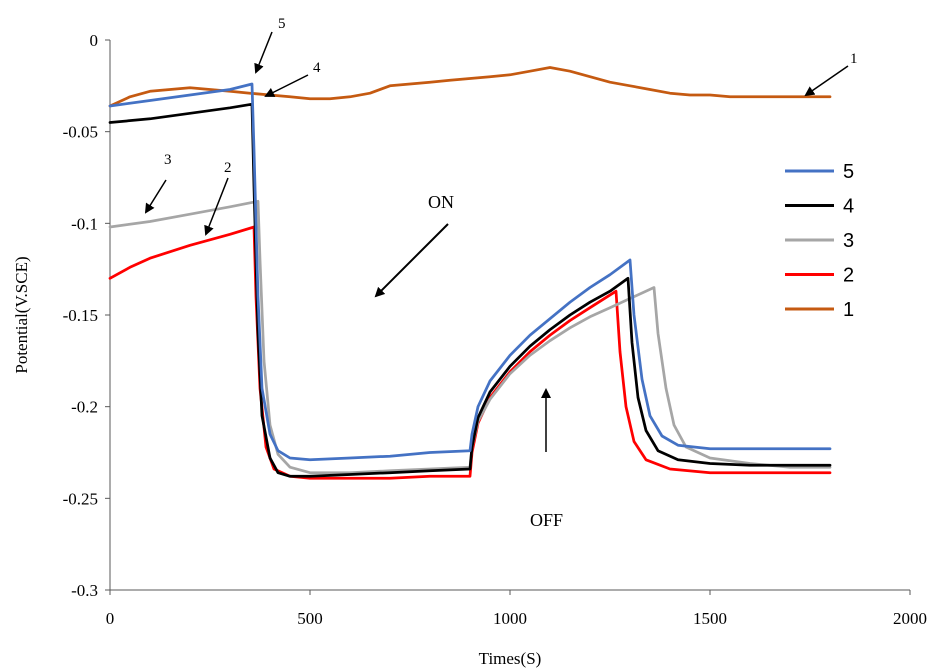 This screenshot has width=940, height=671. What do you see at coordinates (441, 202) in the screenshot?
I see `on-label: ON` at bounding box center [441, 202].